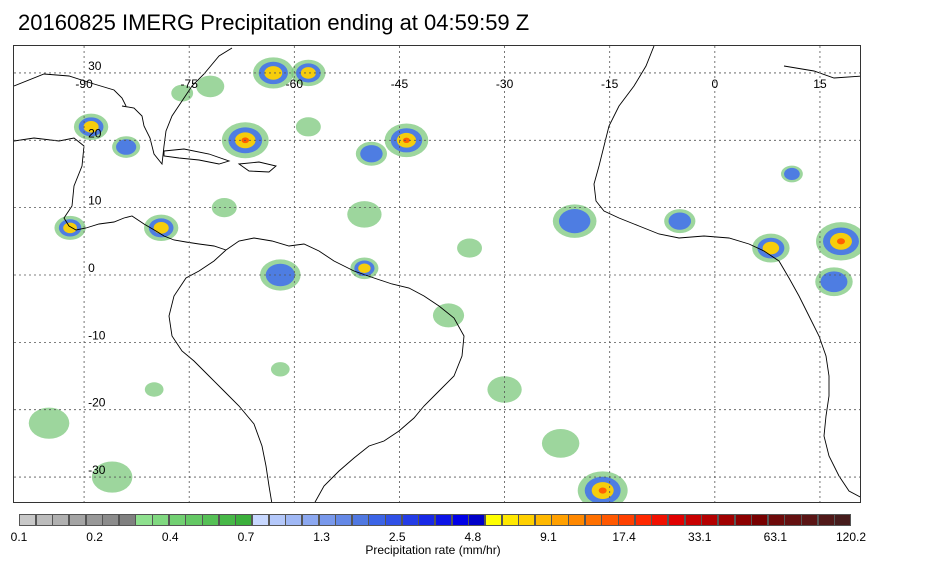 This screenshot has width=944, height=571. I want to click on latitude-label: 0, so click(91, 268).